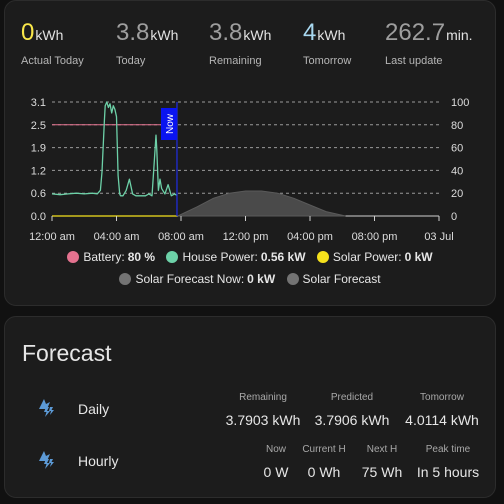  What do you see at coordinates (454, 217) in the screenshot?
I see `y-right-tick: 0` at bounding box center [454, 217].